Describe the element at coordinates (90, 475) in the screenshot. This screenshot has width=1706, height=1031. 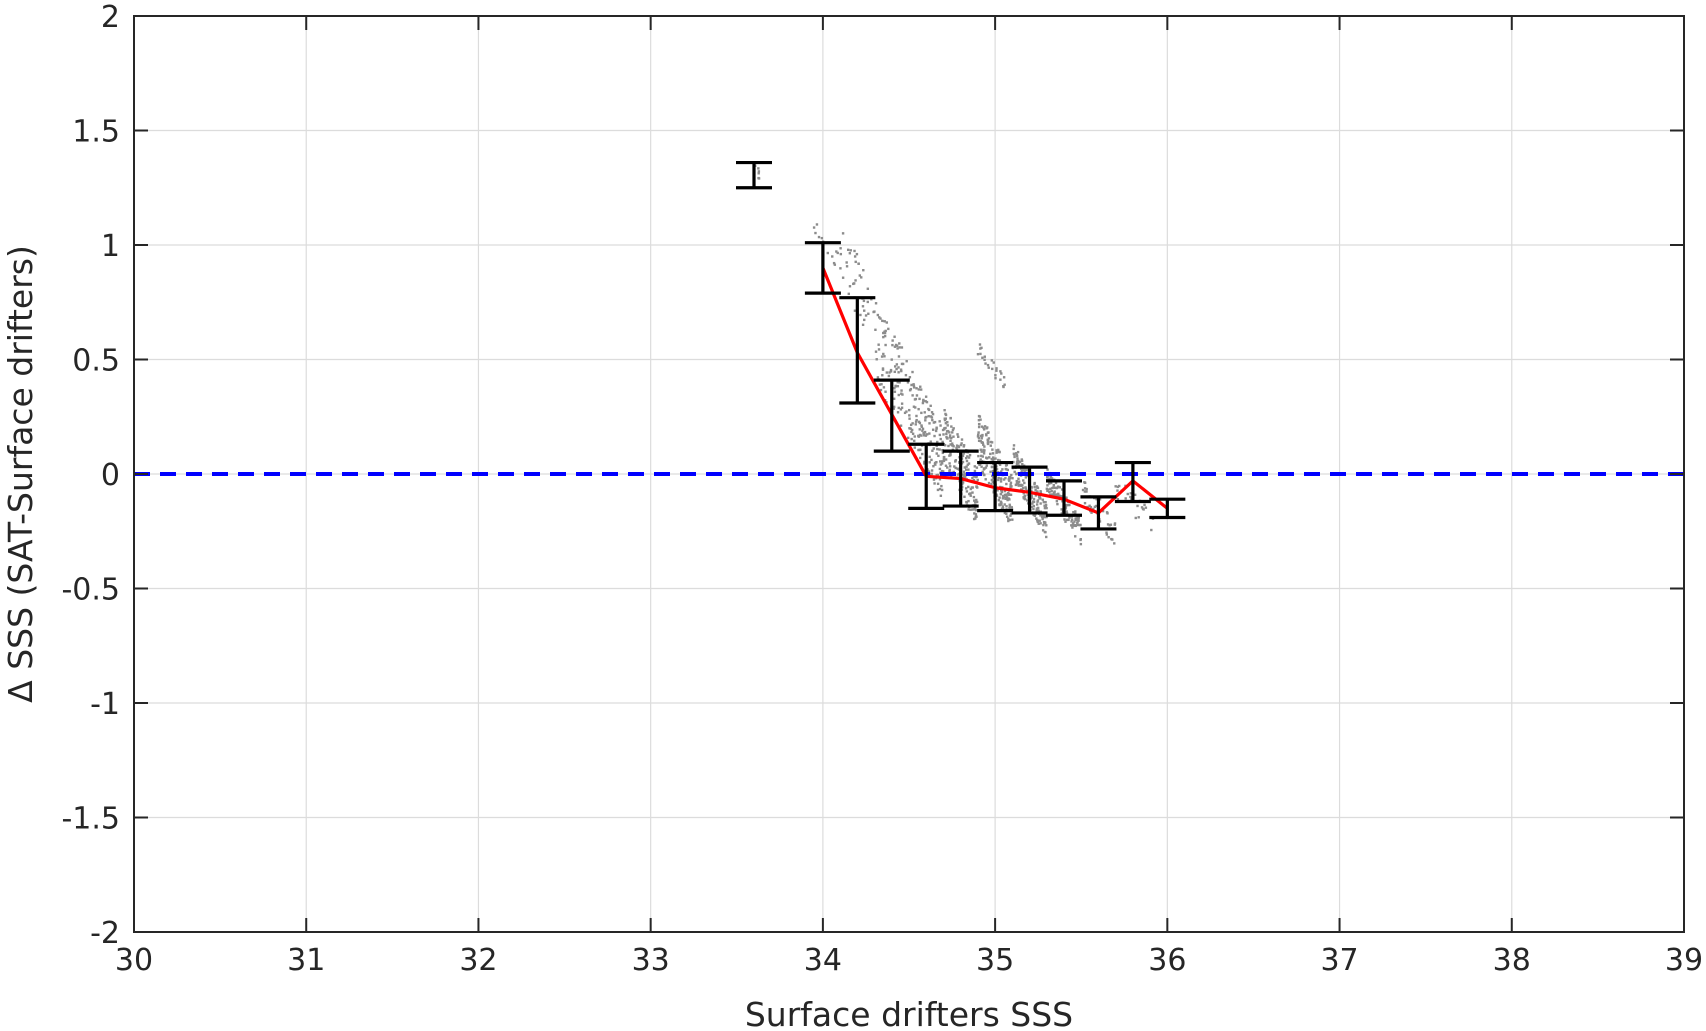
I see `y-tick-labels: -2 -1.5 -1 -0.5 0 0.5 1 1.5 2` at that location.